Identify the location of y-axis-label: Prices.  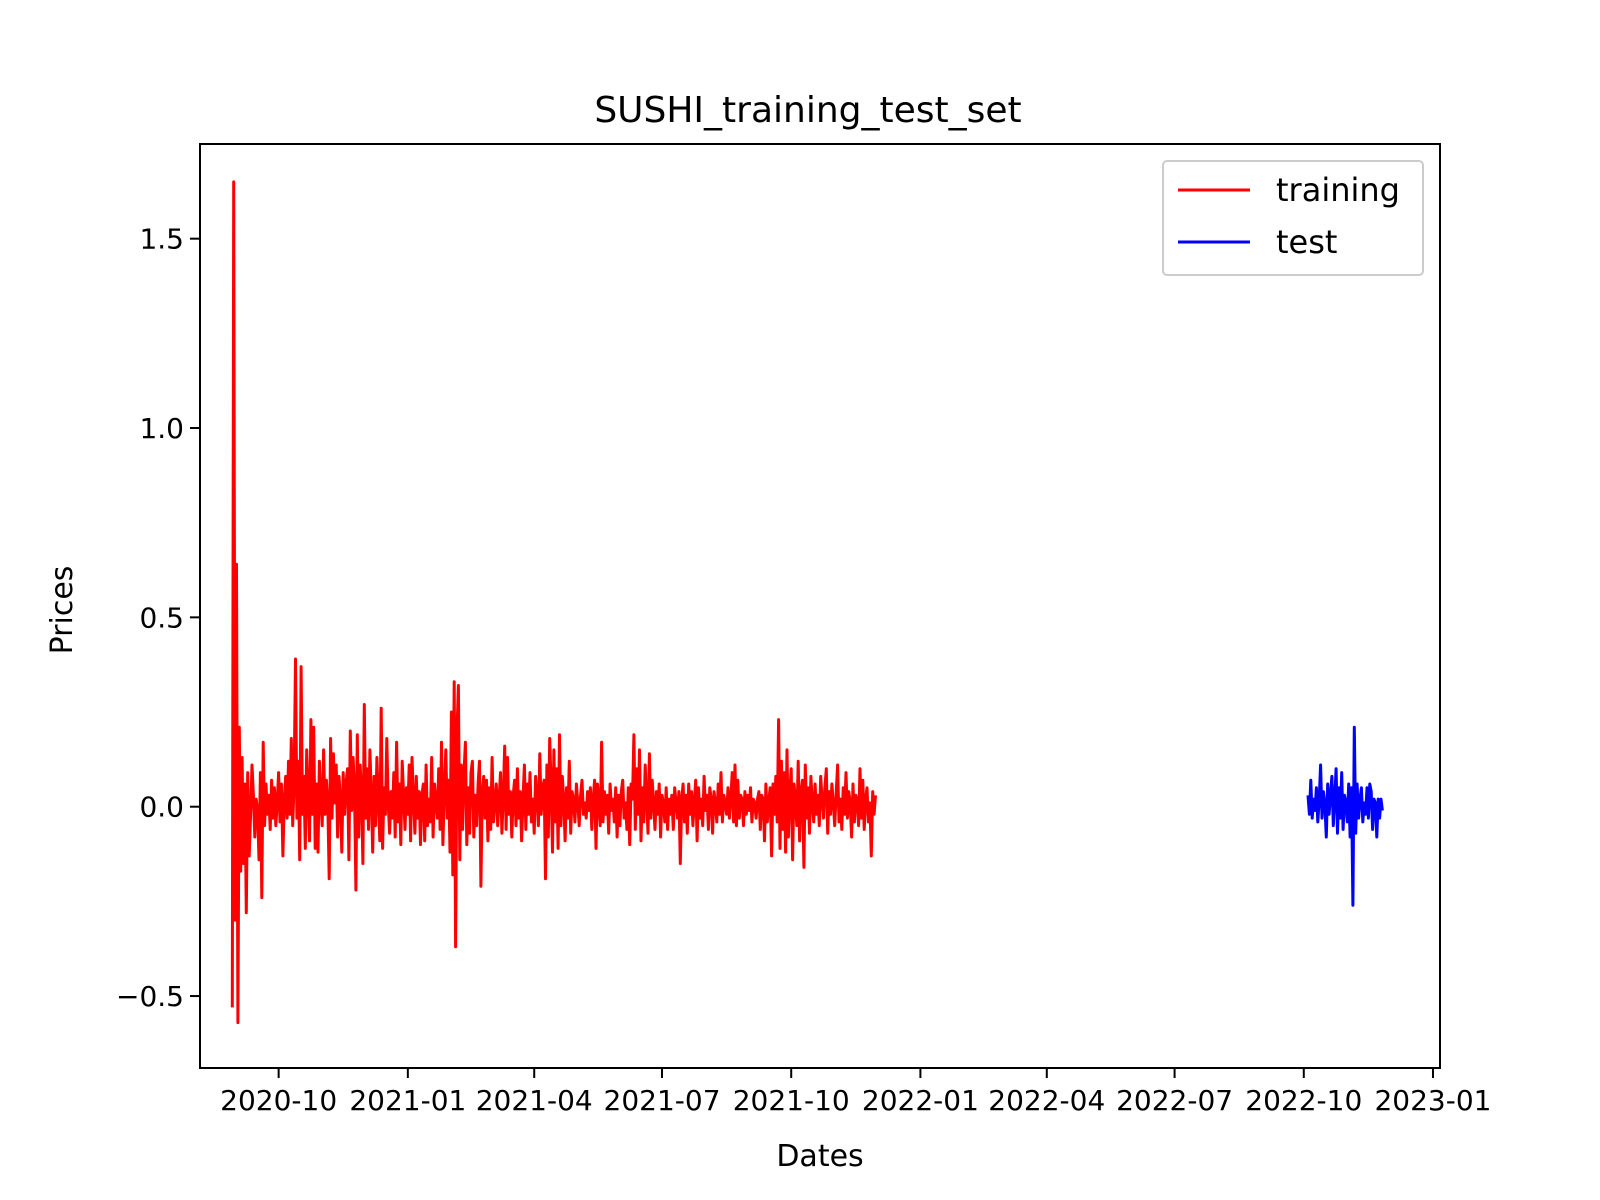
(62, 610).